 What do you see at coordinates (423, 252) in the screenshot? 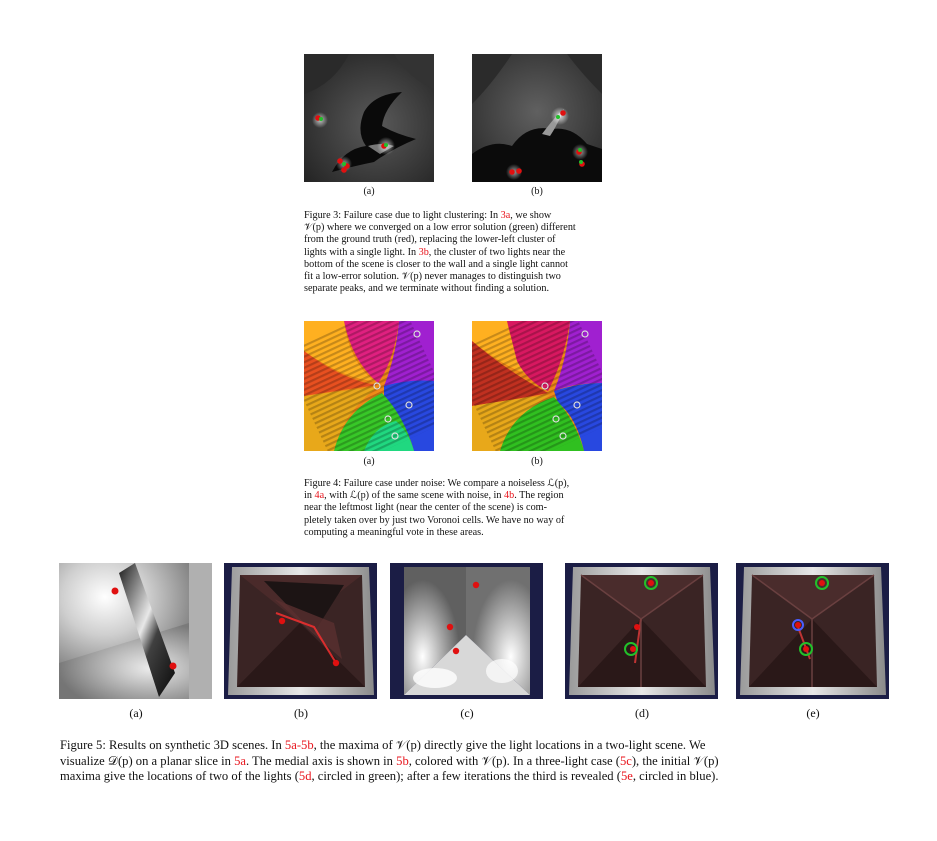
I see `figure-ref-link: 3b` at bounding box center [423, 252].